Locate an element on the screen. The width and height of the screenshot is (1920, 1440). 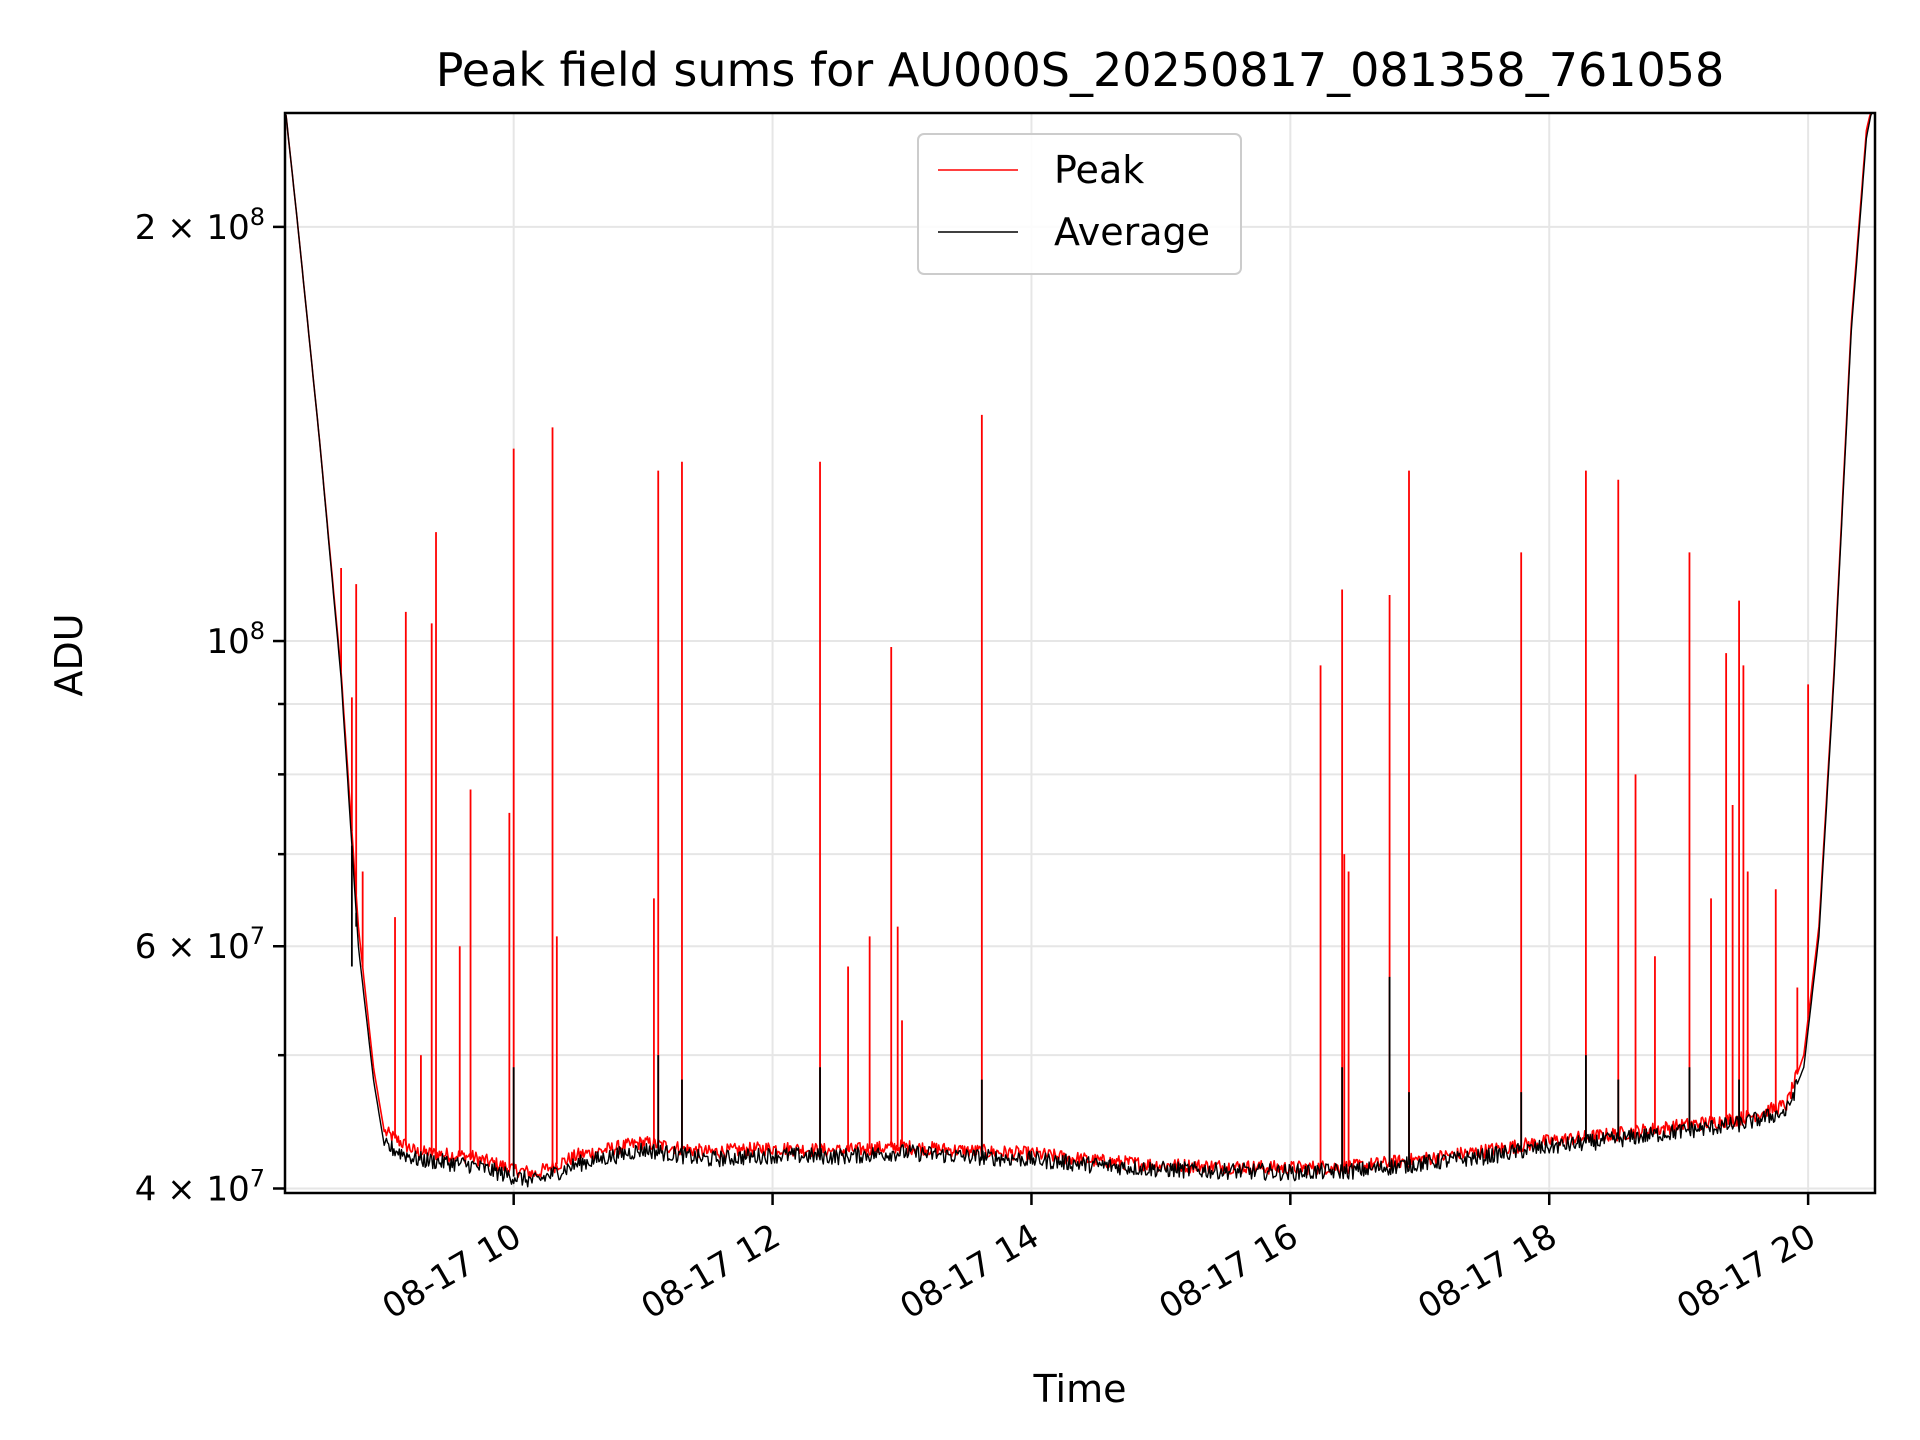
legend: Peak Average is located at coordinates (1079, 204).